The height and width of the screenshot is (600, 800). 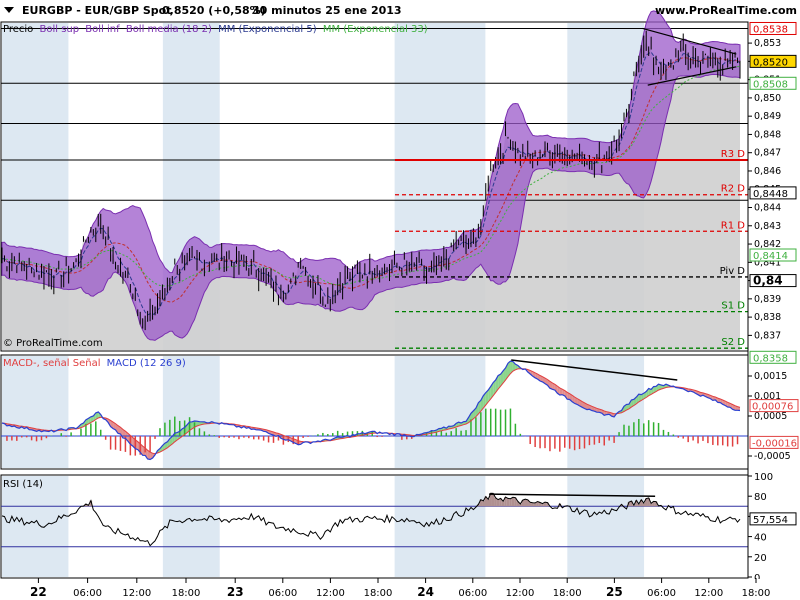 What do you see at coordinates (767, 335) in the screenshot?
I see `price-tick-label: 0,837` at bounding box center [767, 335].